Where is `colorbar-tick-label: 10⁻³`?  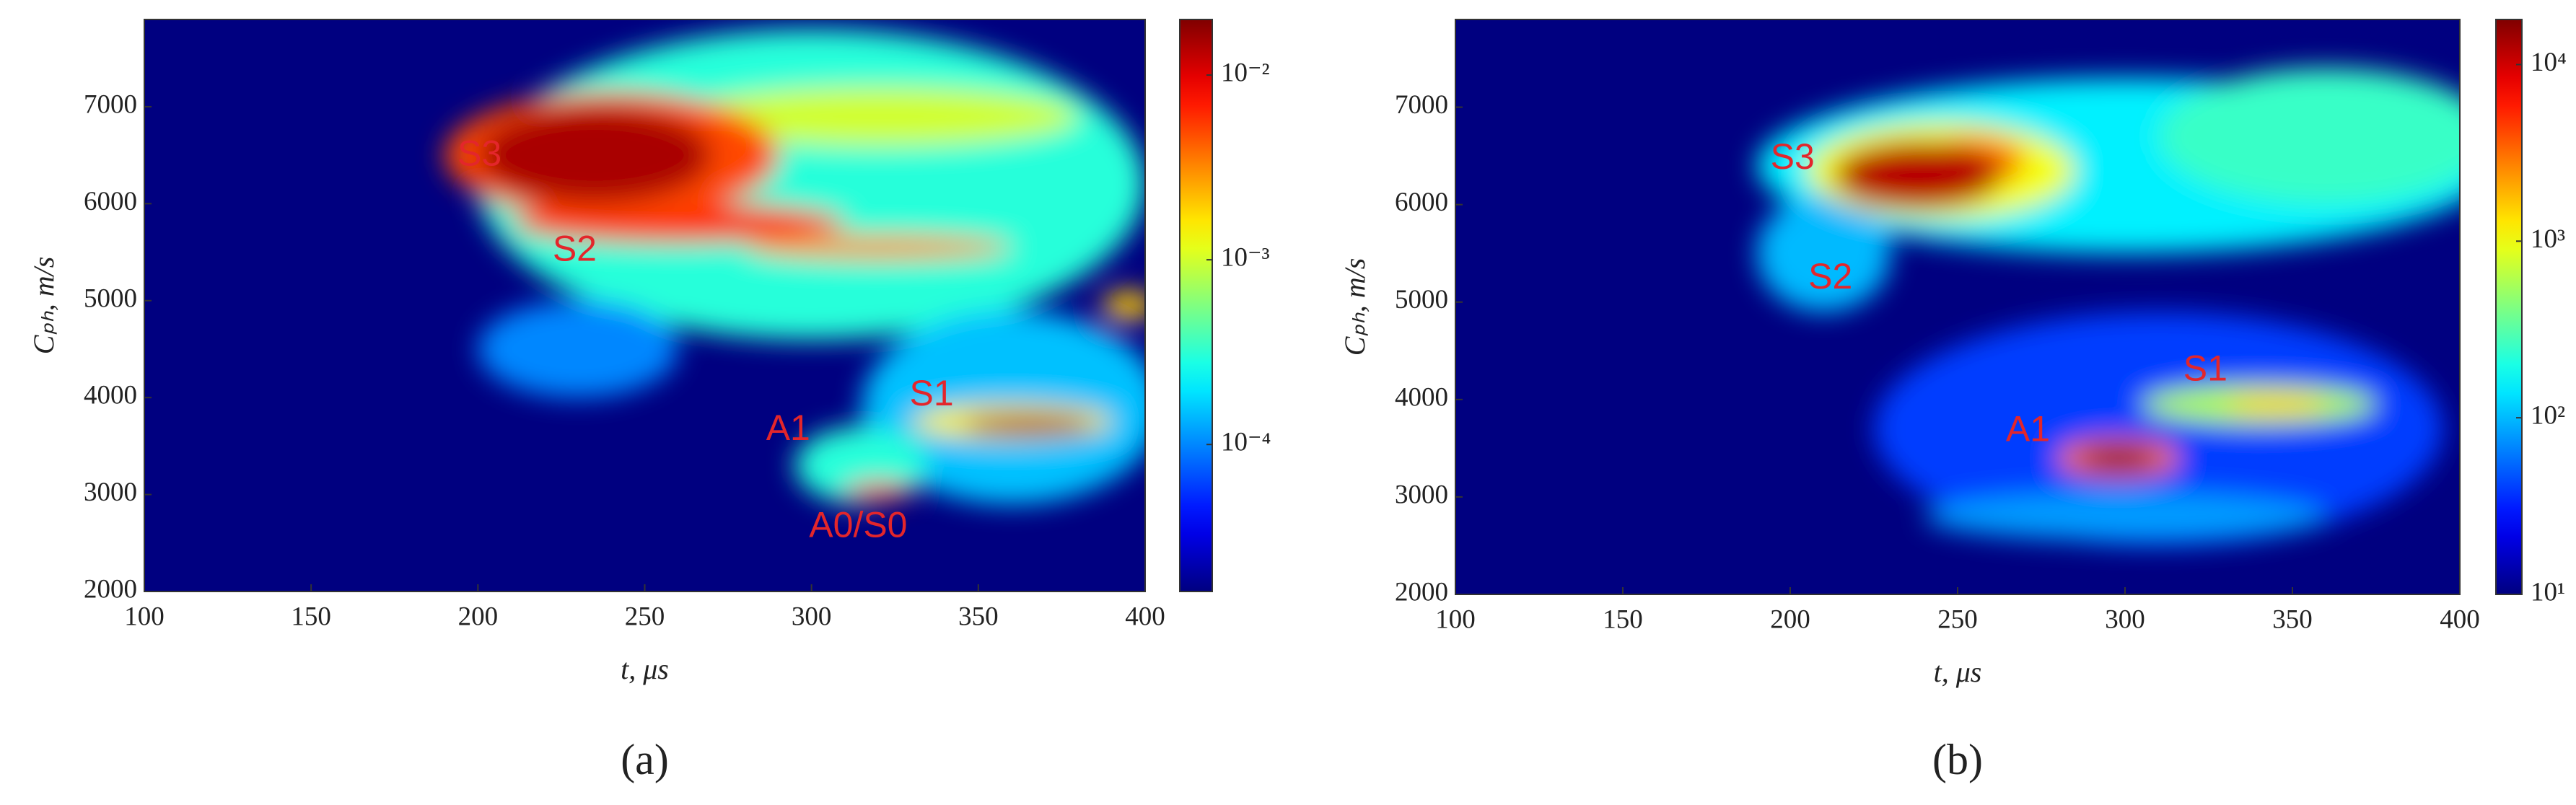
colorbar-tick-label: 10⁻³ is located at coordinates (1245, 258).